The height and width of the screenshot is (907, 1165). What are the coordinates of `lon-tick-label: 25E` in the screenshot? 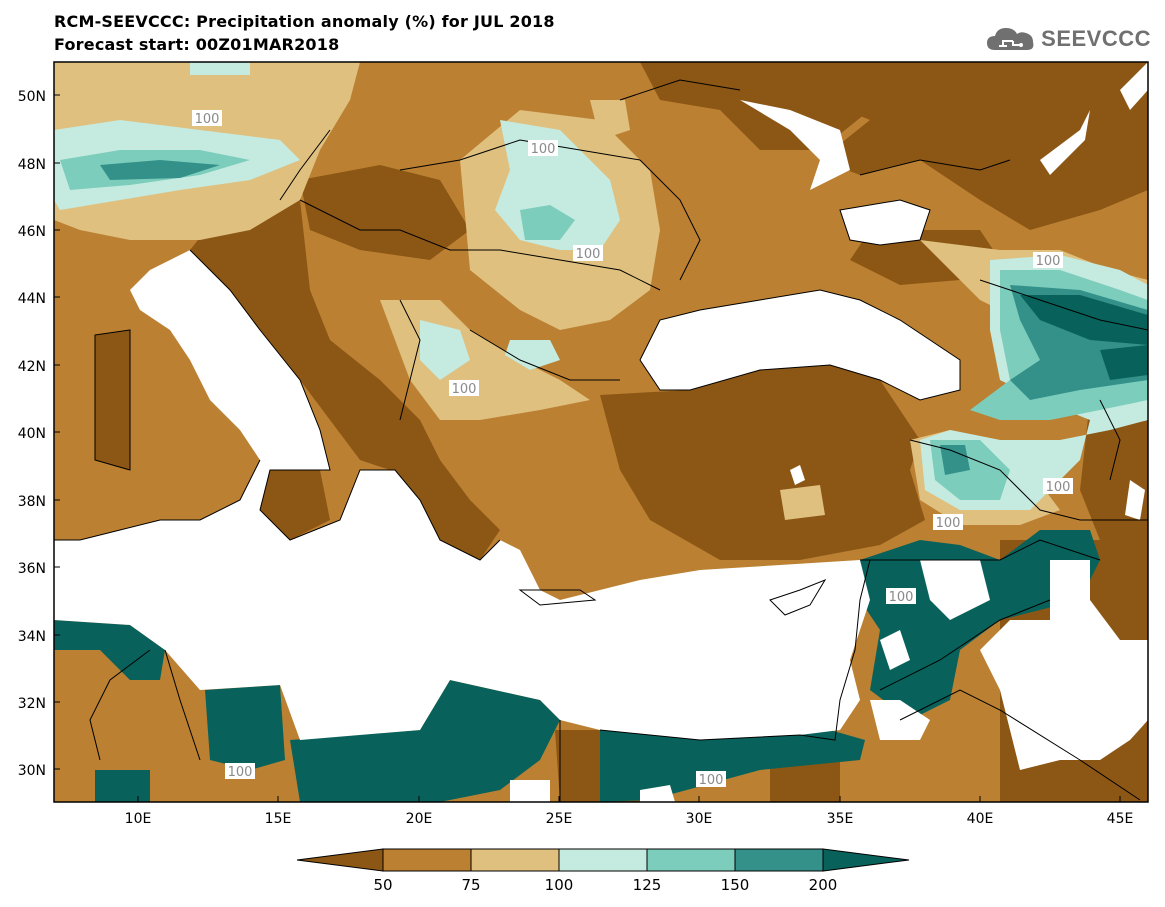 It's located at (559, 819).